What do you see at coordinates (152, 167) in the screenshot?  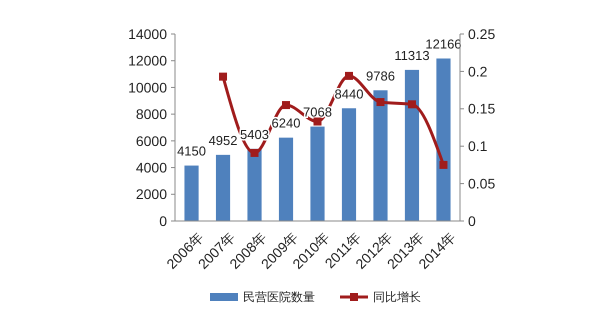 I see `y-tick-label: 4000` at bounding box center [152, 167].